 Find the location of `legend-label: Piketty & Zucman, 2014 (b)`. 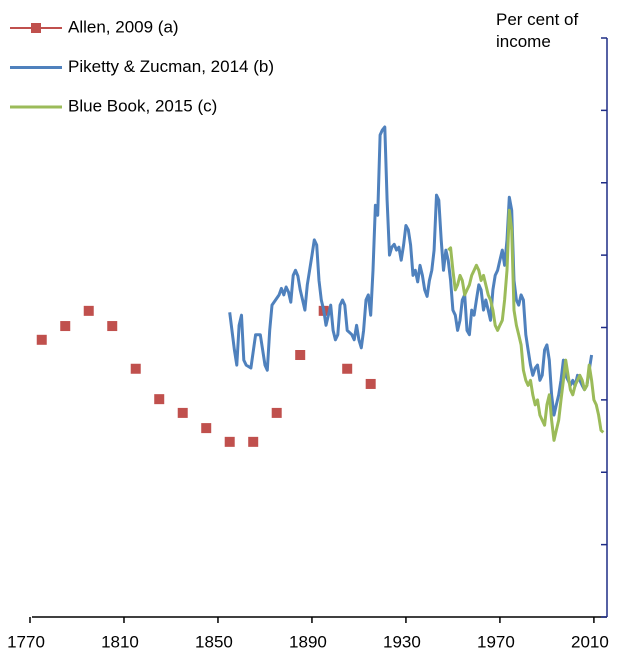

legend-label: Piketty & Zucman, 2014 (b) is located at coordinates (171, 66).